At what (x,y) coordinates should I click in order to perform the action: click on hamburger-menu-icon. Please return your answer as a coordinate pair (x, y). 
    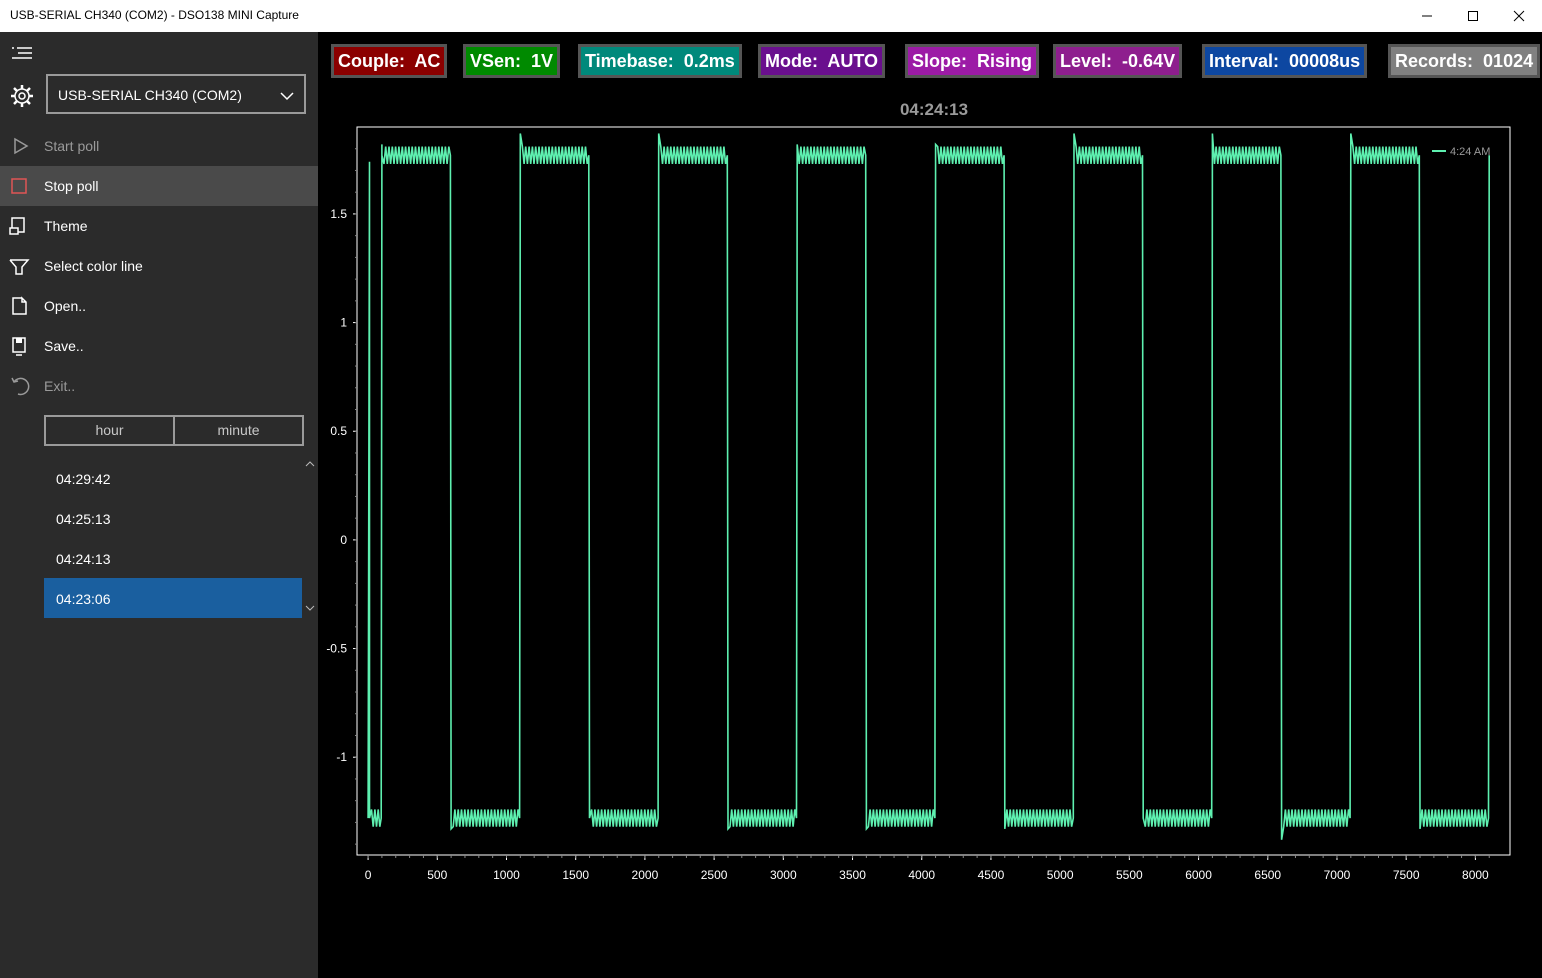
    Looking at the image, I should click on (22, 53).